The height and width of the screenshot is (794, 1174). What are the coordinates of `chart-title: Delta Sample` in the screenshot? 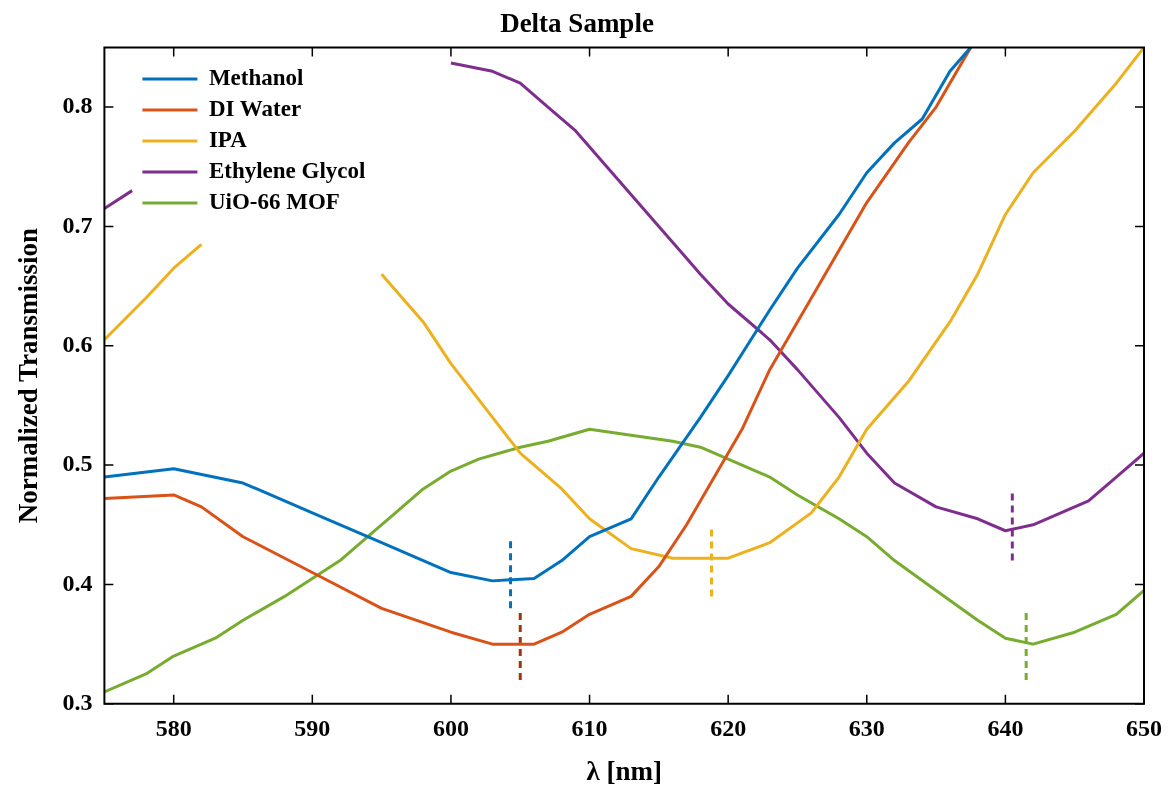 It's located at (577, 23).